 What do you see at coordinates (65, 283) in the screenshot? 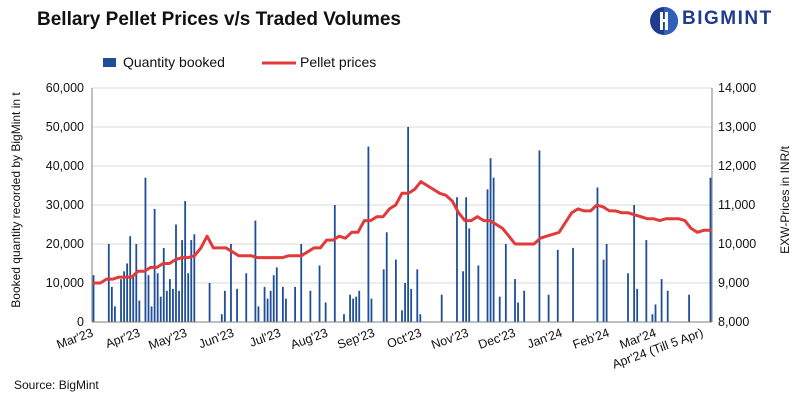
I see `y-left-tick-label: 10,000` at bounding box center [65, 283].